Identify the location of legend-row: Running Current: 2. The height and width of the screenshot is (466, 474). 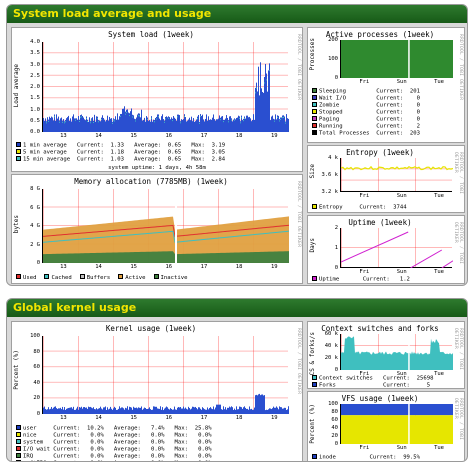
(366, 126).